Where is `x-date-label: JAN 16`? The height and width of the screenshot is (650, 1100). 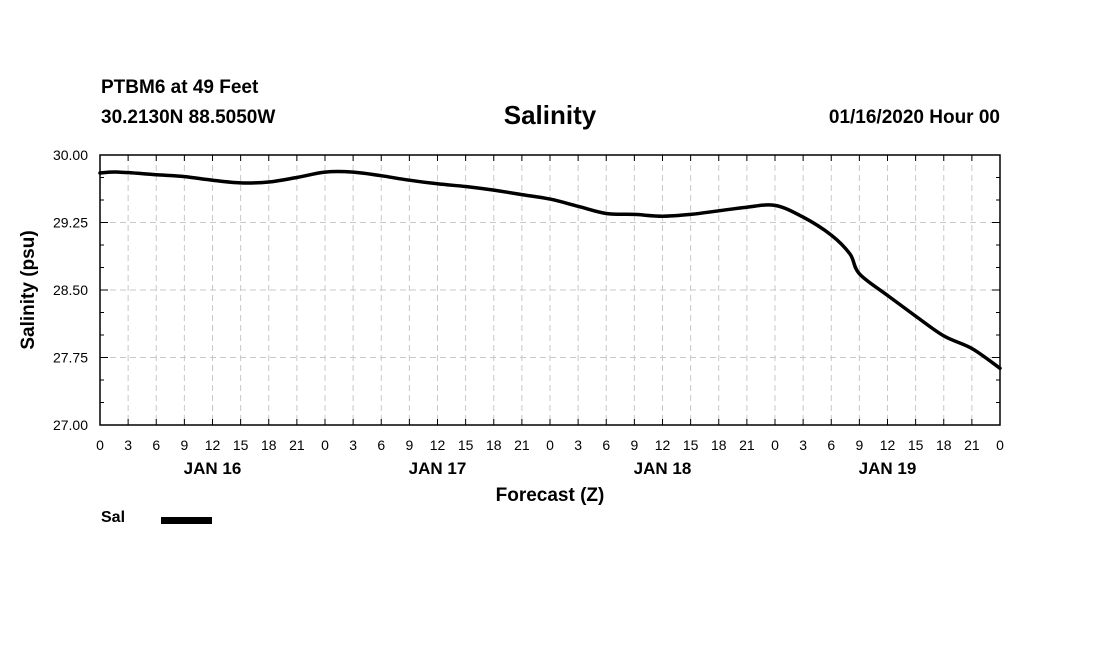
x-date-label: JAN 16 is located at coordinates (213, 468).